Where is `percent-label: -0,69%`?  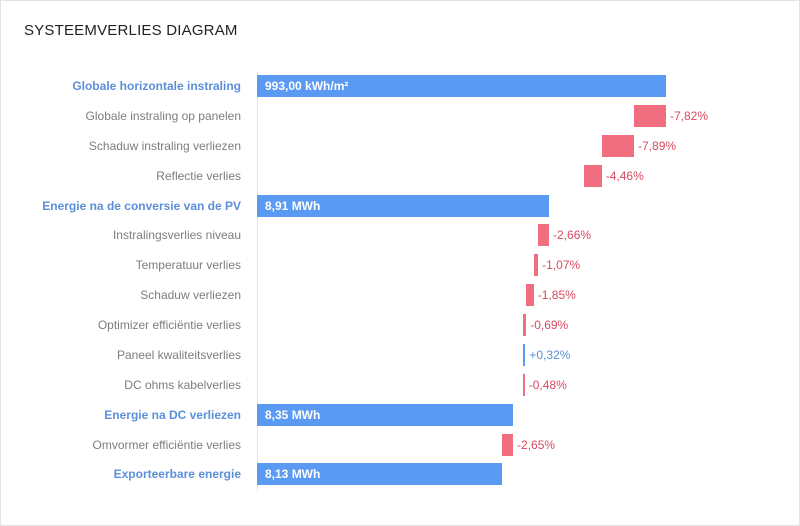
percent-label: -0,69% is located at coordinates (549, 325).